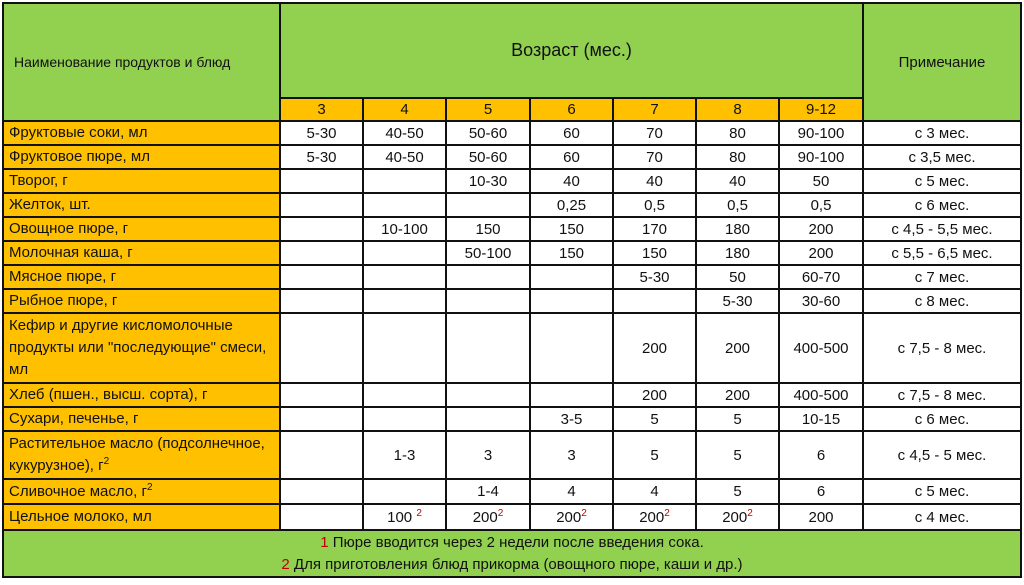 Image resolution: width=1024 pixels, height=585 pixels. Describe the element at coordinates (942, 395) in the screenshot. I see `note-cell: с 7,5 - 8 мес.` at that location.